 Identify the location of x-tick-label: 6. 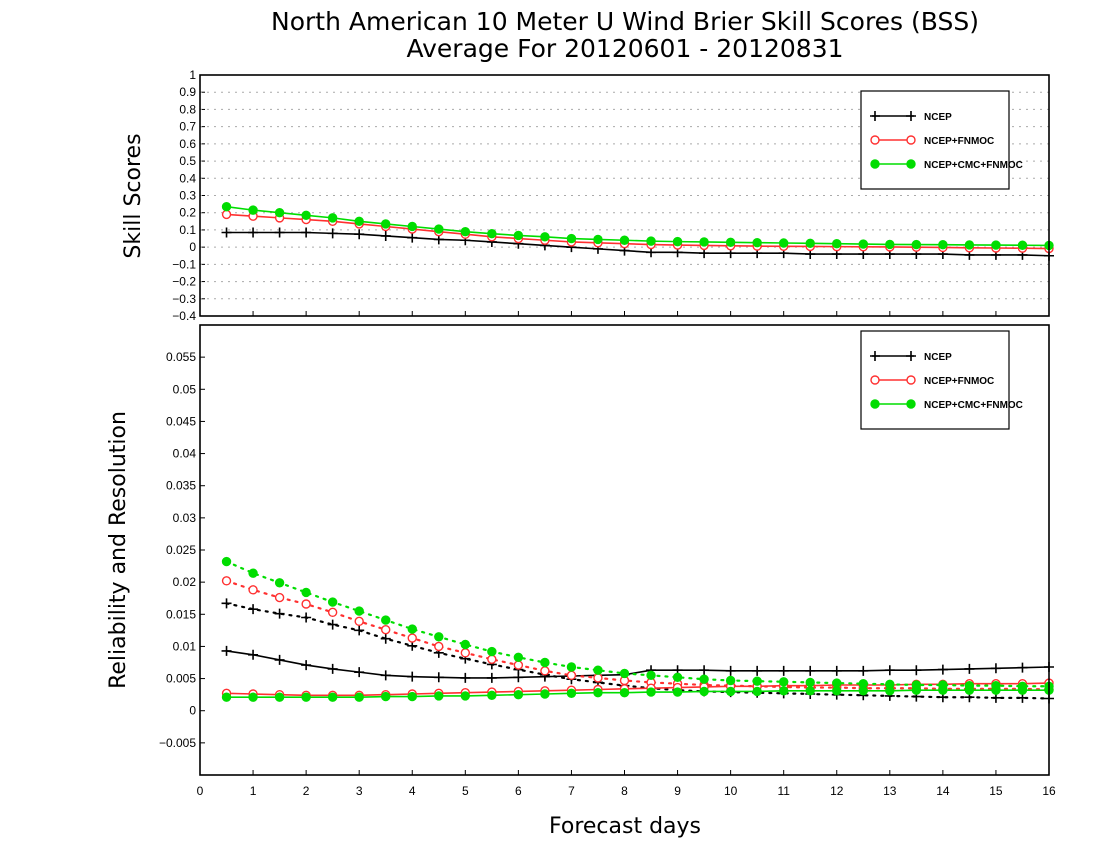
(518, 791).